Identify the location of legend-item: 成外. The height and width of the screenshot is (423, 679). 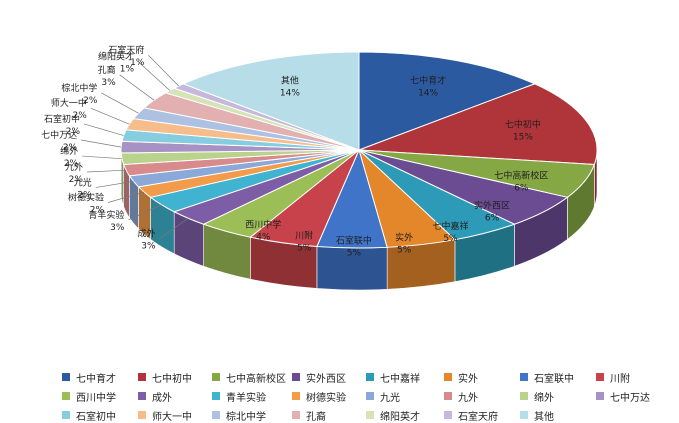
(155, 396).